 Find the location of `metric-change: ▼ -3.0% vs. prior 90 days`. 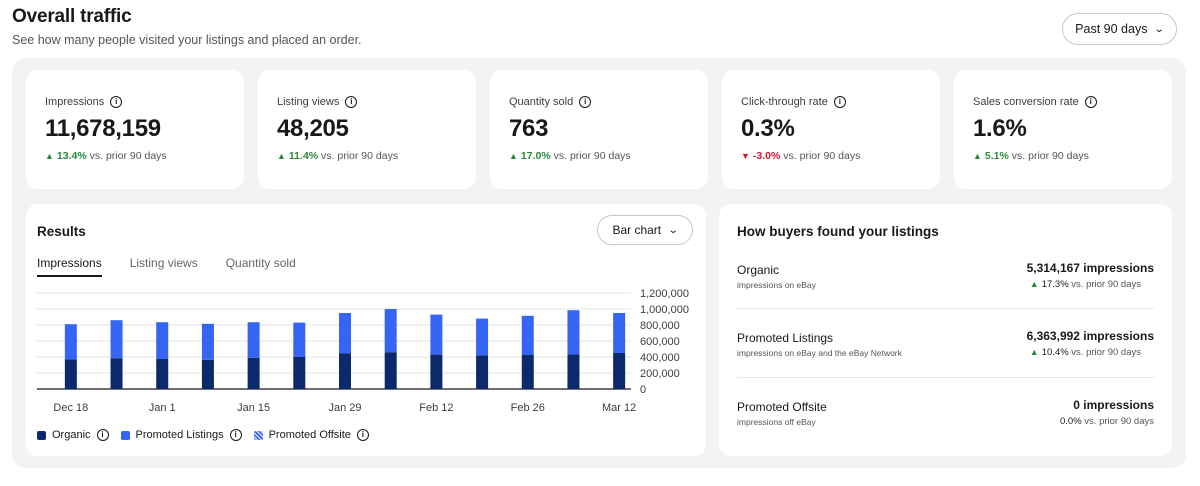

metric-change: ▼ -3.0% vs. prior 90 days is located at coordinates (831, 156).